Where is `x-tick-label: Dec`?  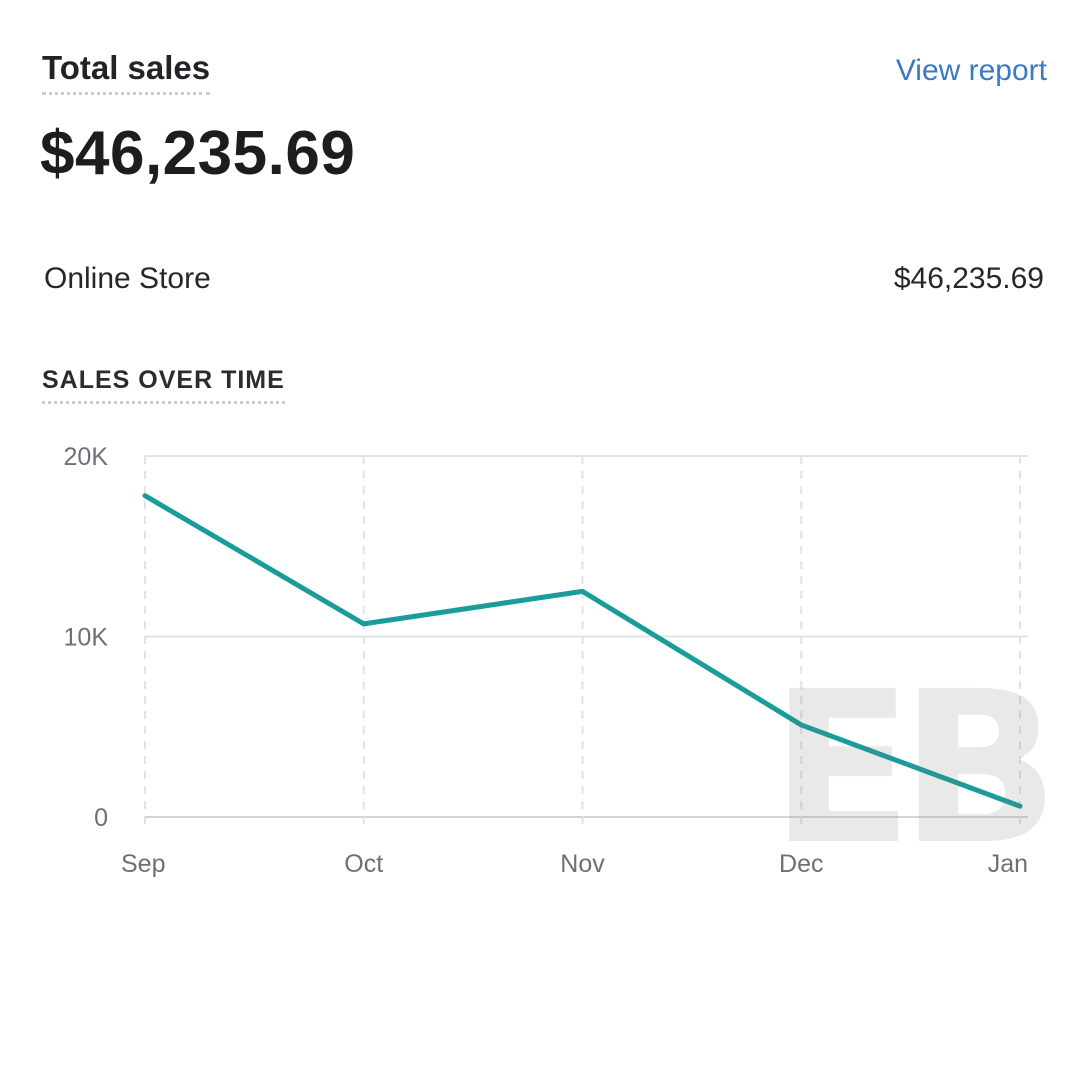
x-tick-label: Dec is located at coordinates (801, 864).